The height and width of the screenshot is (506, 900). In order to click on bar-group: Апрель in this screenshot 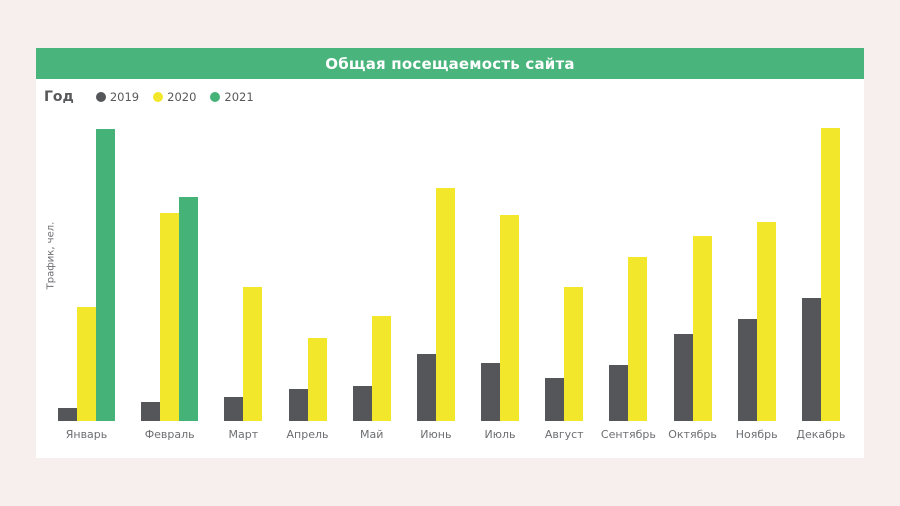, I will do `click(308, 281)`.